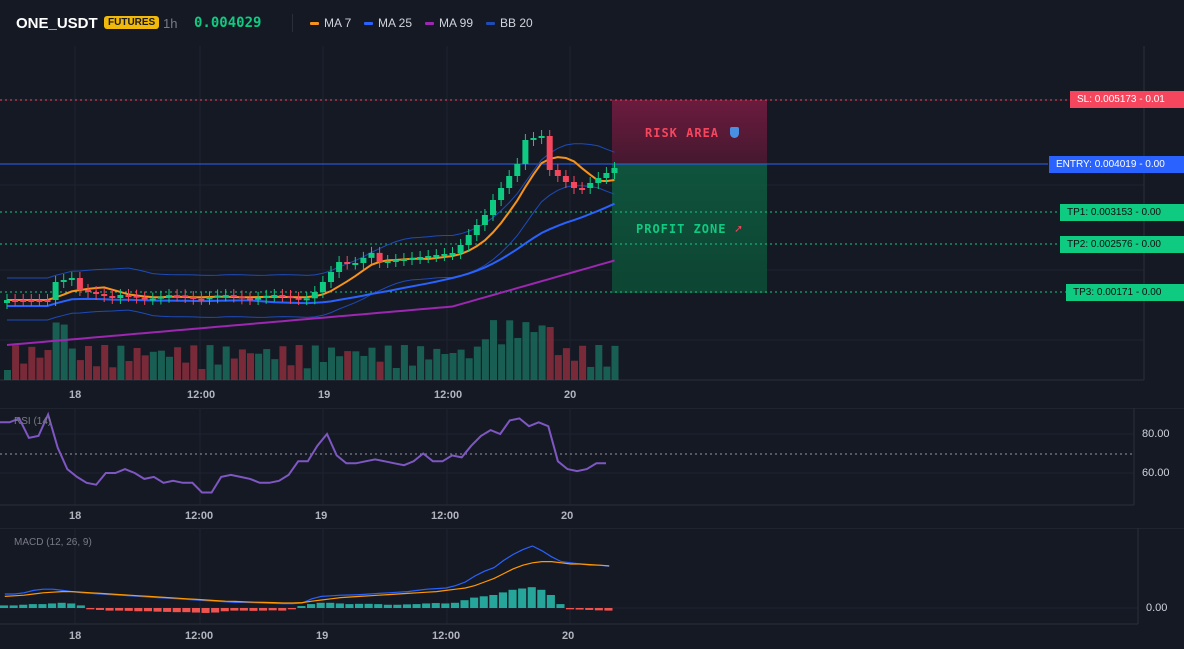 This screenshot has width=1184, height=649. I want to click on ma25-swatch-icon, so click(368, 23).